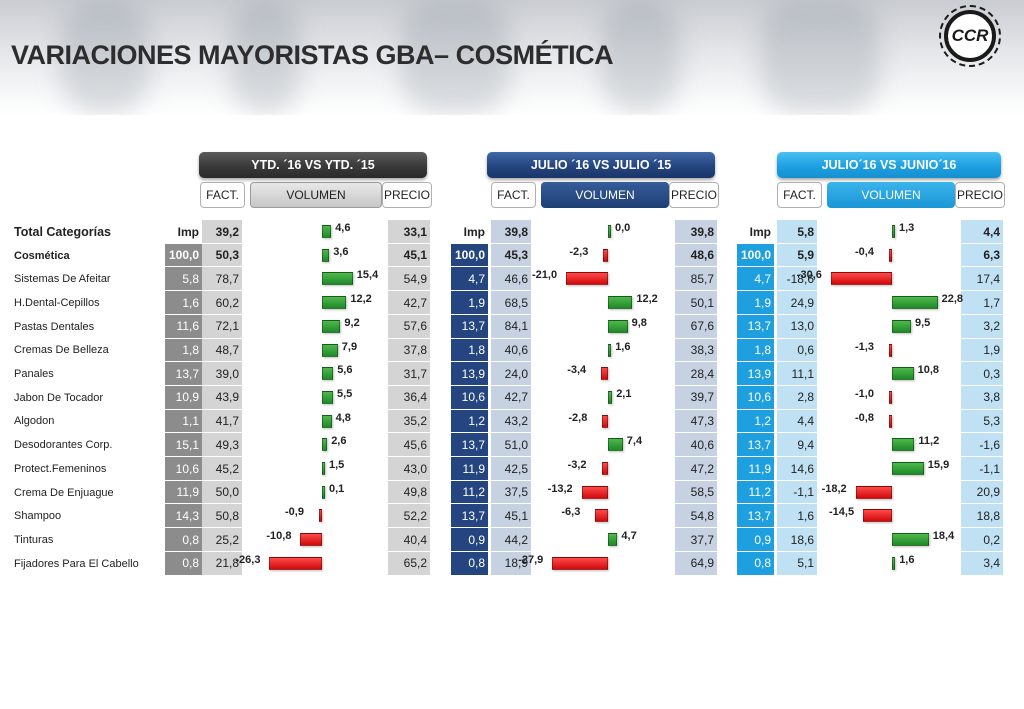 The image size is (1024, 709). Describe the element at coordinates (42, 255) in the screenshot. I see `category-label: Cosmética` at that location.